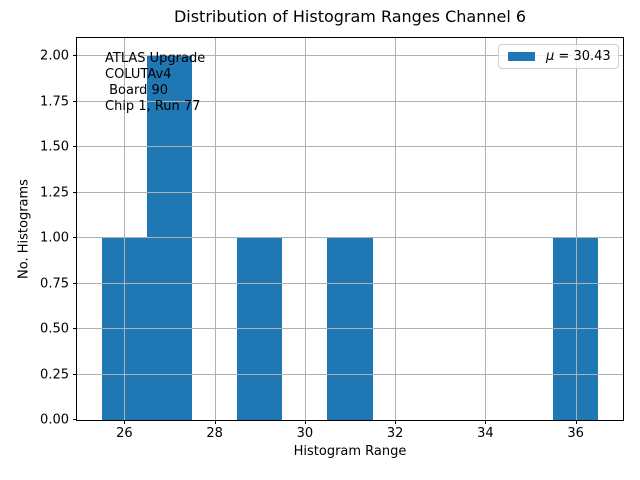  What do you see at coordinates (350, 451) in the screenshot?
I see `x-axis-label: Histogram Range` at bounding box center [350, 451].